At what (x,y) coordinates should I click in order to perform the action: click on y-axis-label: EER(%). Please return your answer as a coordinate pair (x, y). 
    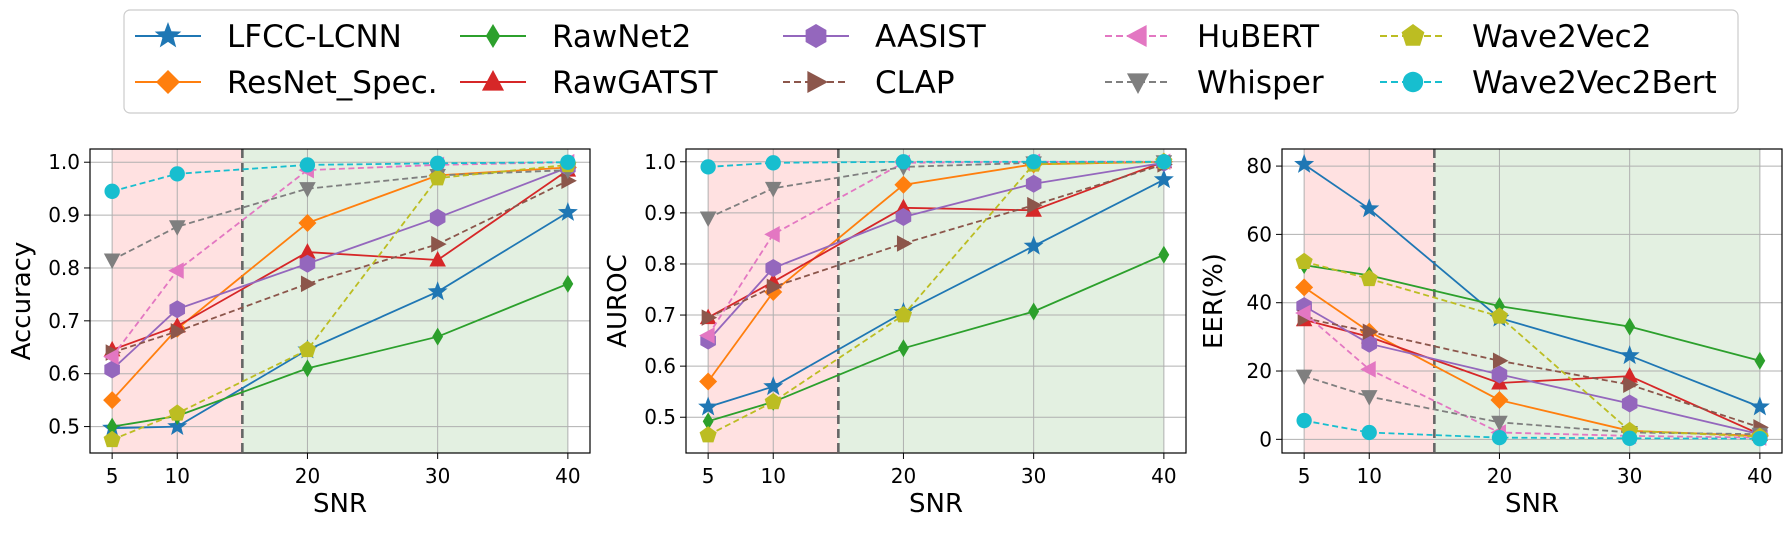
    Looking at the image, I should click on (1214, 301).